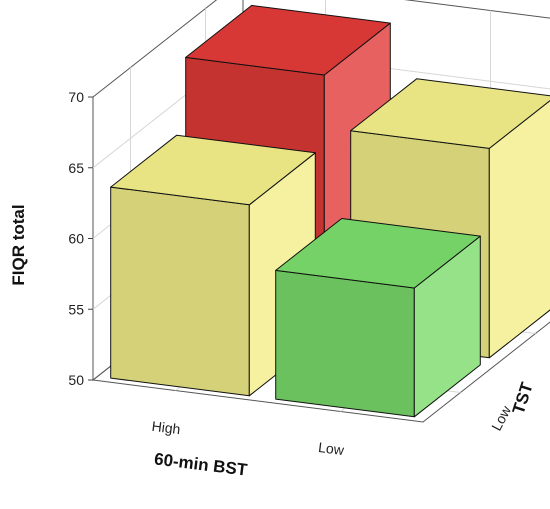  Describe the element at coordinates (519, 229) in the screenshot. I see `bar-side-face` at that location.